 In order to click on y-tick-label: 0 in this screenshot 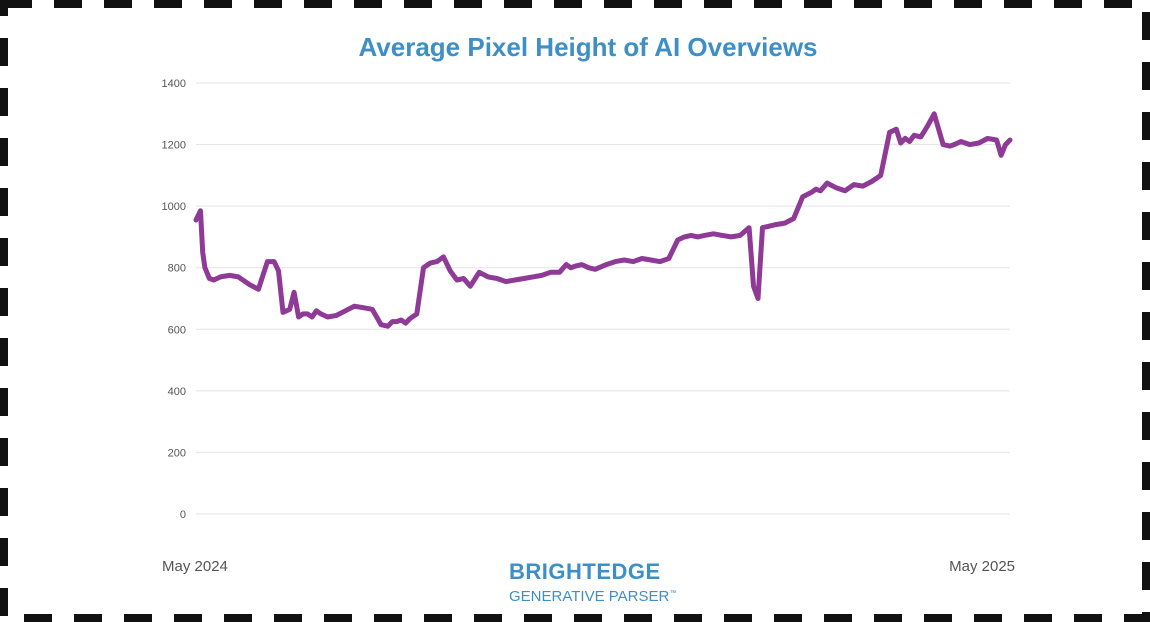, I will do `click(183, 515)`.